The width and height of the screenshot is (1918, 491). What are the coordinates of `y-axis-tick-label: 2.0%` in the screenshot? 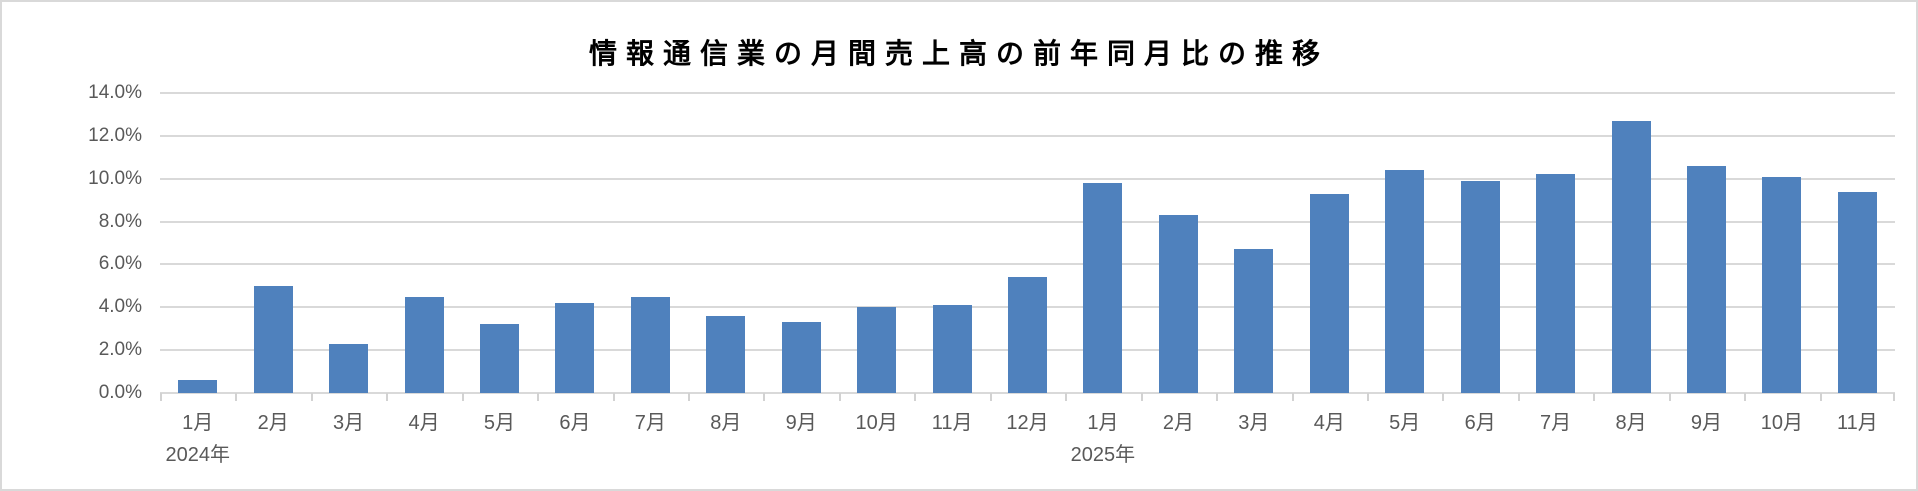 It's located at (120, 350).